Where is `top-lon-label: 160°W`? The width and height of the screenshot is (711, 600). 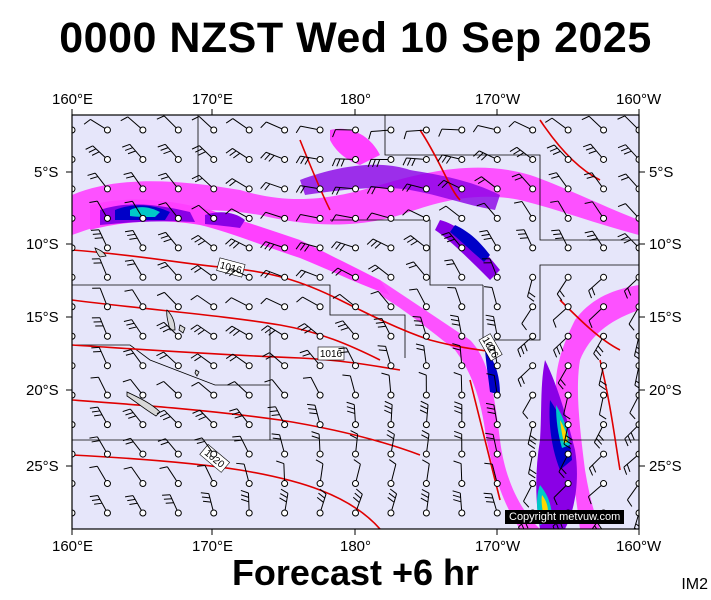
top-lon-label: 160°W is located at coordinates (639, 99).